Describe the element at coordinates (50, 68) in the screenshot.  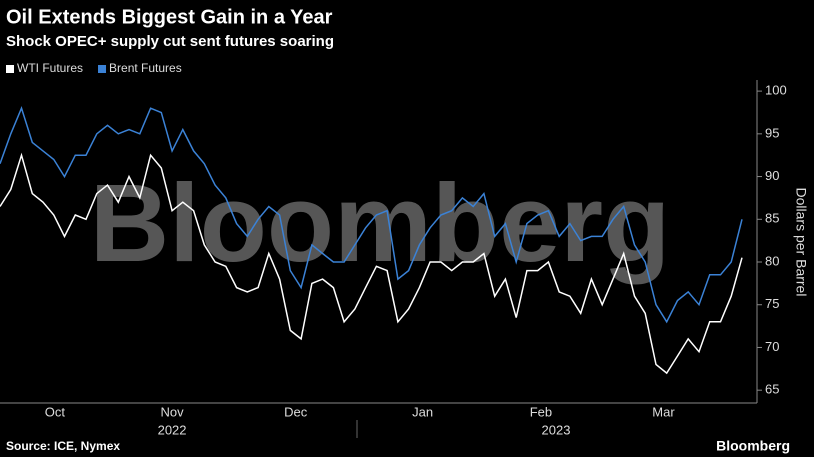
I see `legend-label: WTI Futures` at that location.